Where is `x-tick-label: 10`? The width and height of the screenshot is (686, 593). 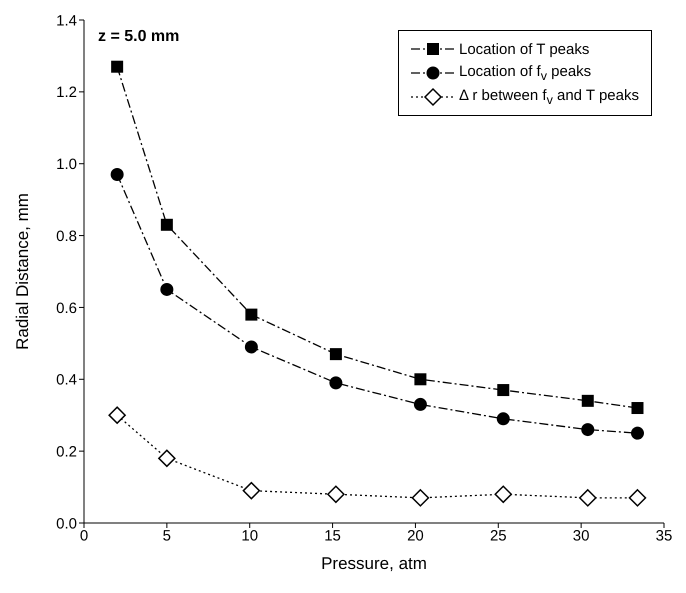
x-tick-label: 10 is located at coordinates (249, 536).